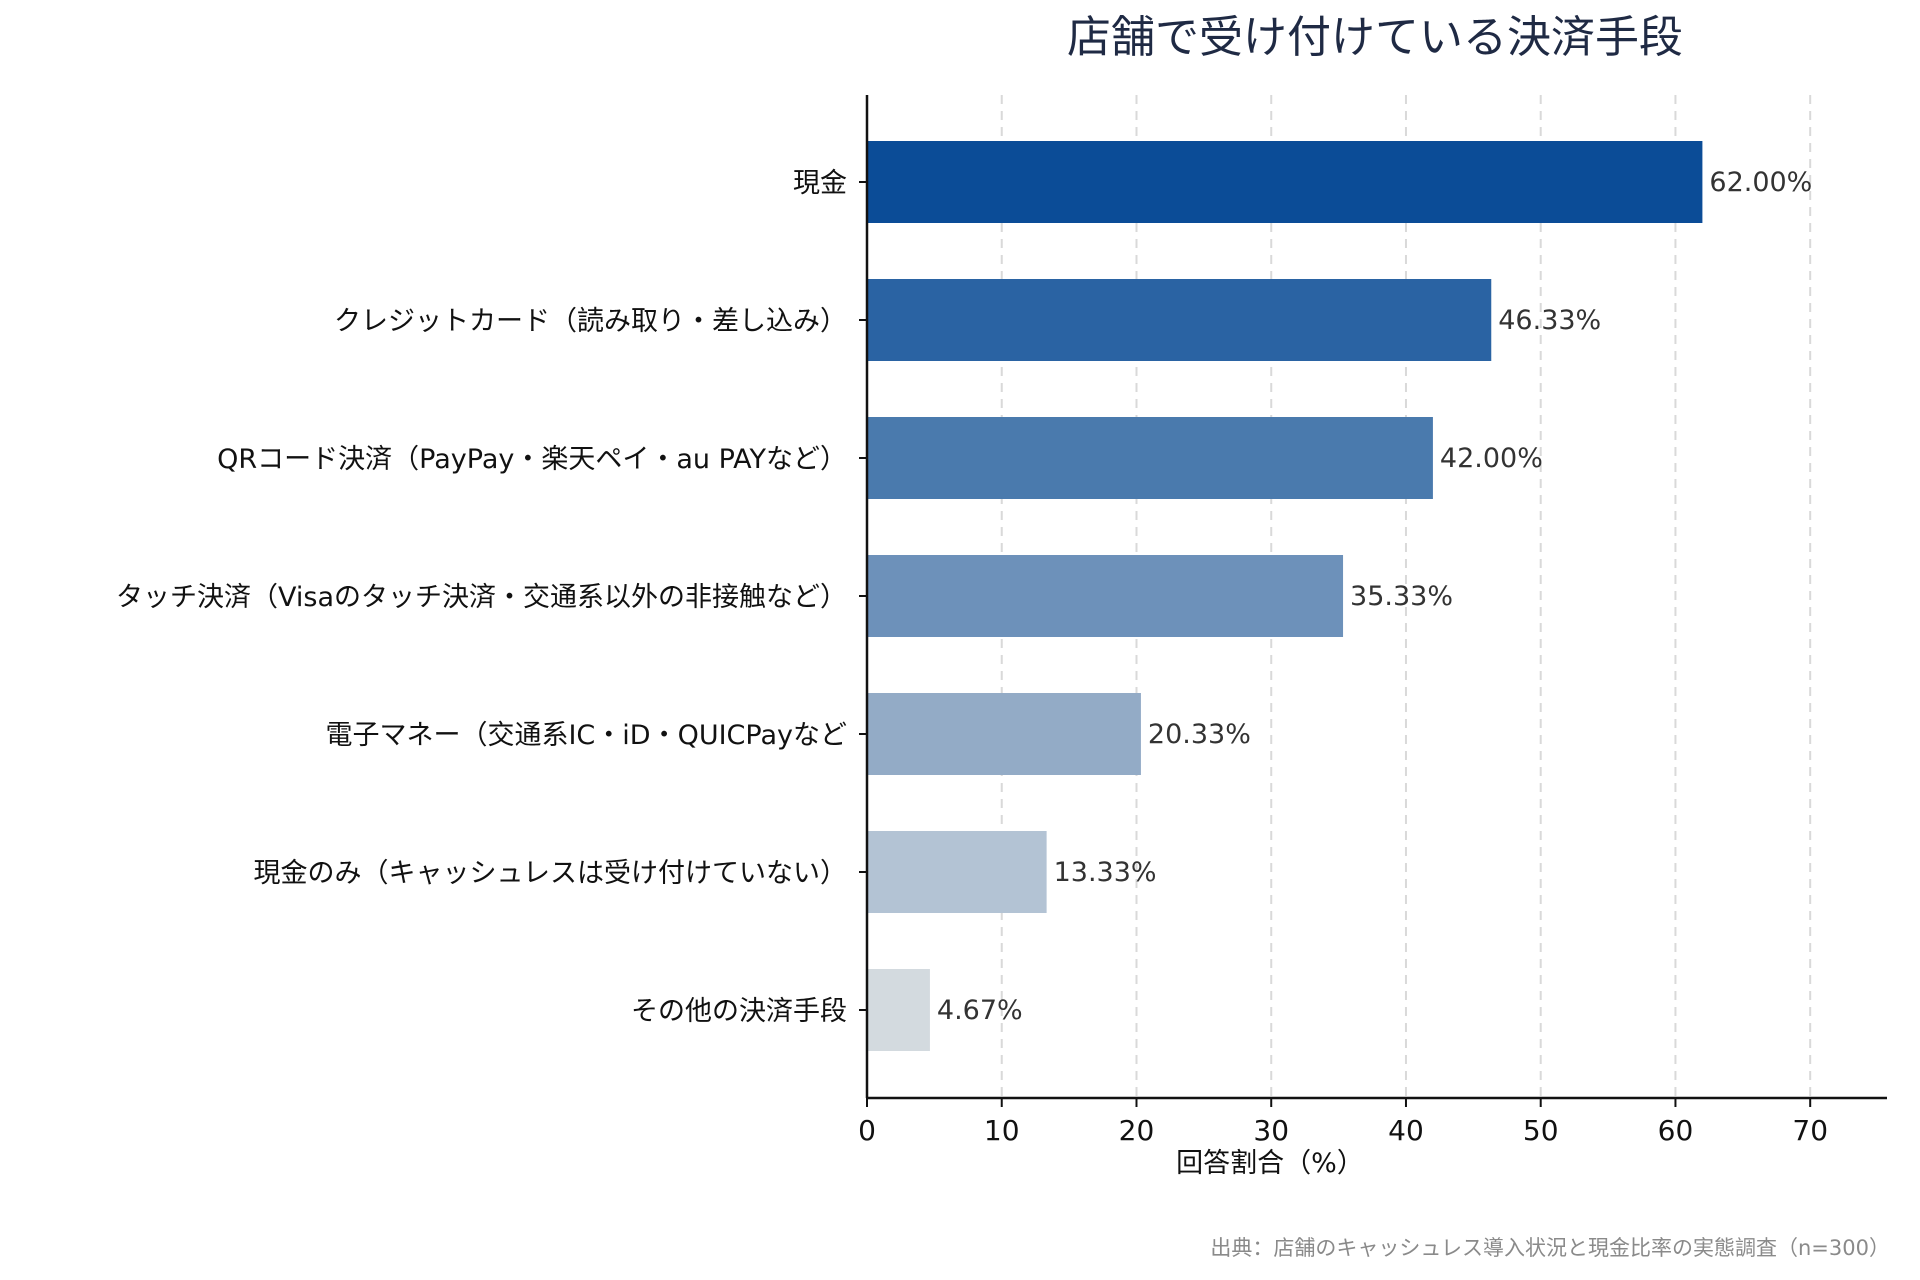  I want to click on x-tick-label: 40, so click(1406, 1130).